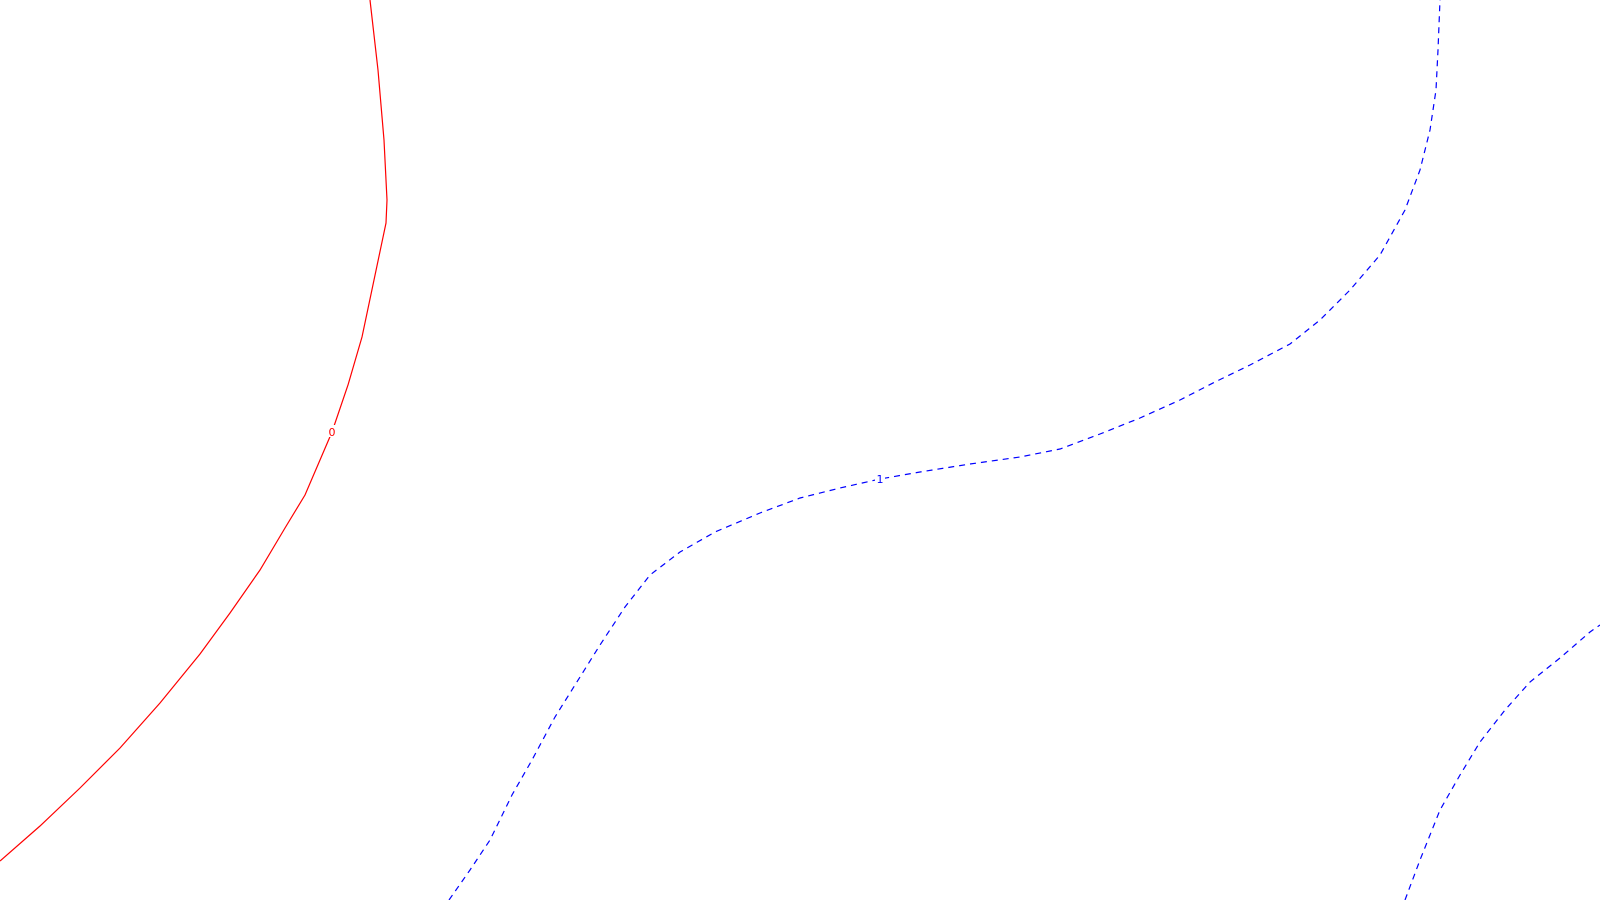 This screenshot has width=1600, height=900. I want to click on contour-label-1: 1, so click(880, 479).